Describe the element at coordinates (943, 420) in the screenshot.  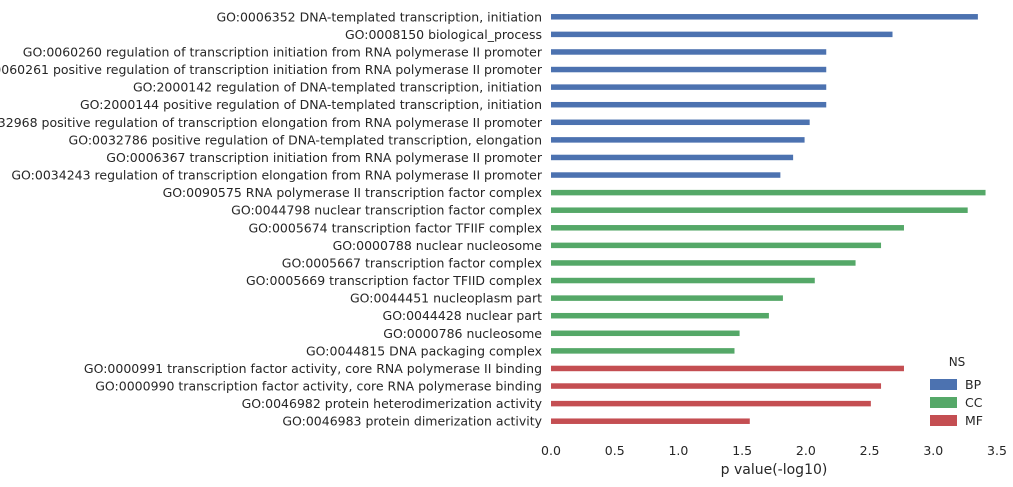
I see `legend-swatch-mf` at that location.